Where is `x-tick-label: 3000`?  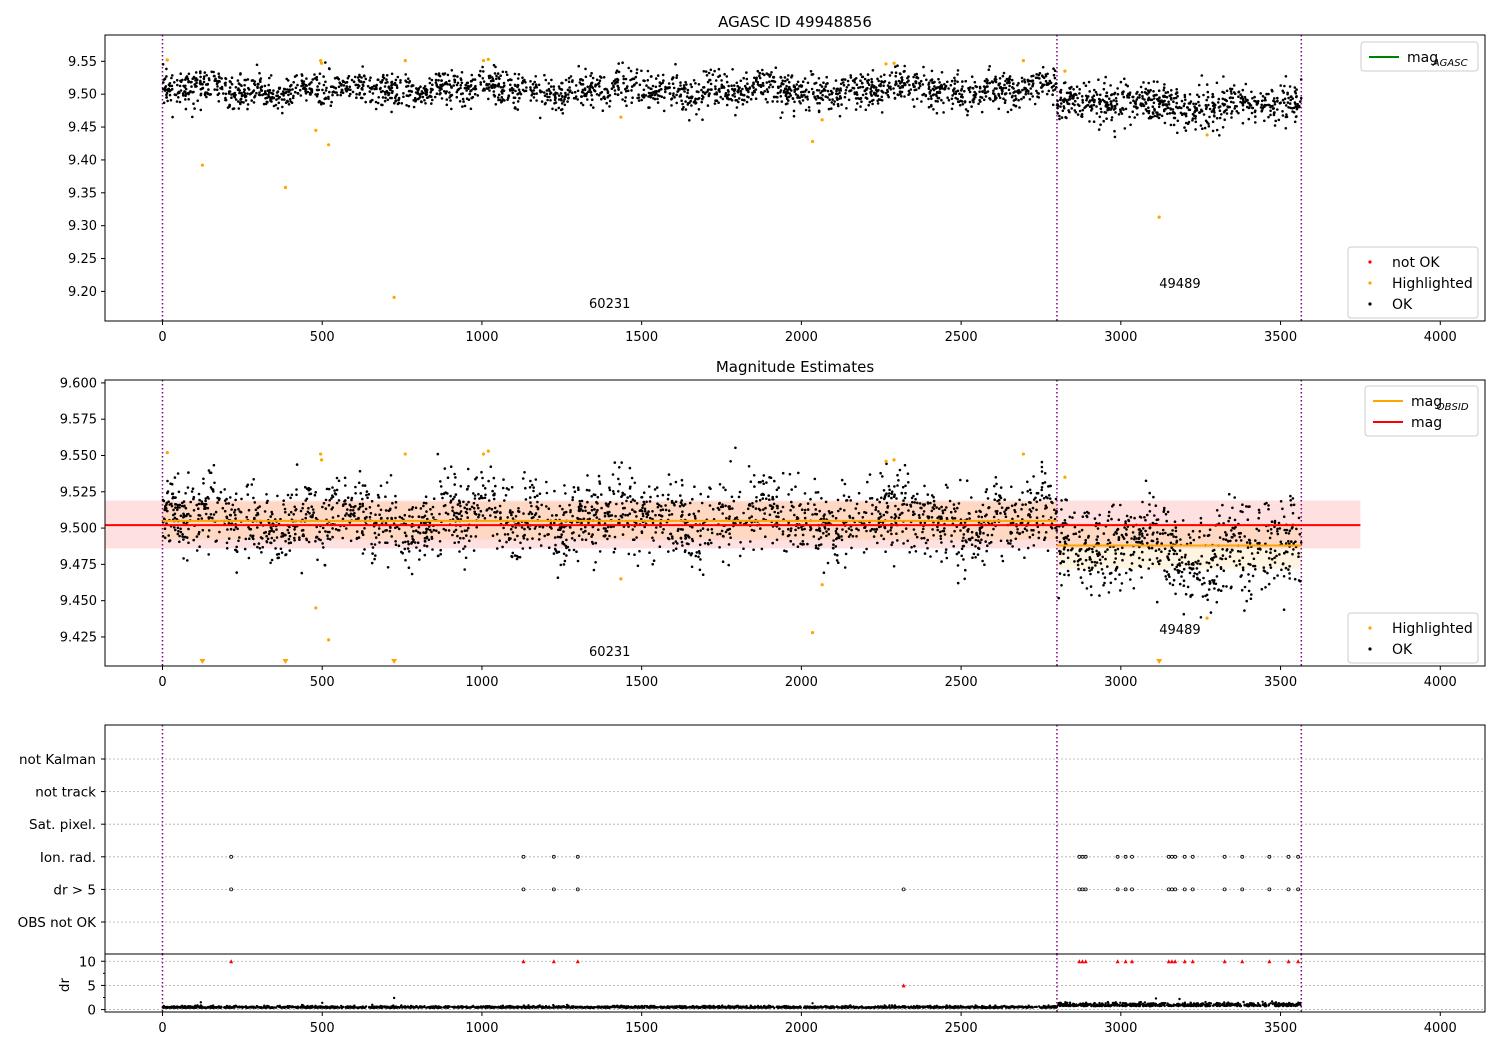 x-tick-label: 3000 is located at coordinates (1120, 337).